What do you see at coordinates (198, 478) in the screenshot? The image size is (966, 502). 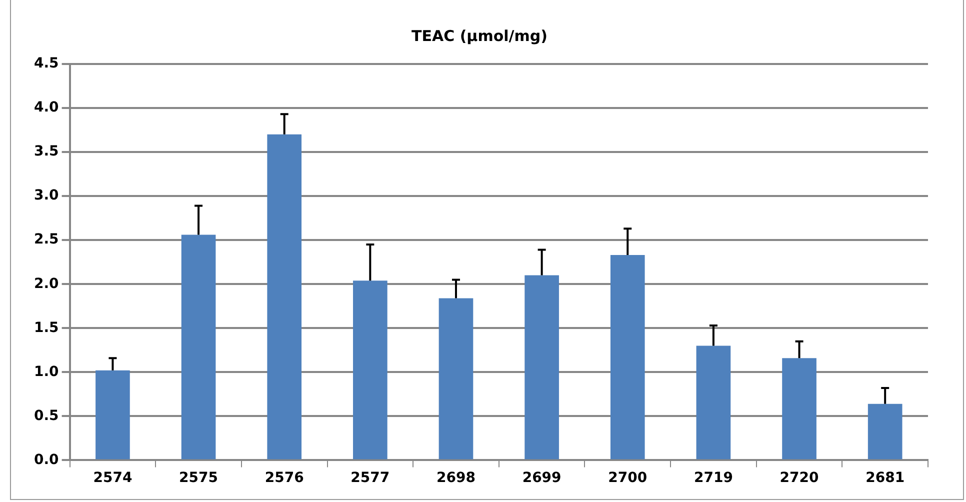 I see `x-tick-label: 2575` at bounding box center [198, 478].